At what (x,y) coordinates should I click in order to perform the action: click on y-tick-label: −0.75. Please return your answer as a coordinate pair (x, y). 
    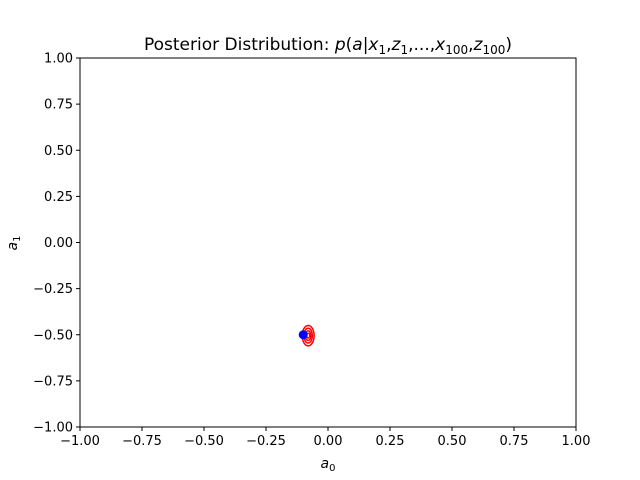
    Looking at the image, I should click on (53, 381).